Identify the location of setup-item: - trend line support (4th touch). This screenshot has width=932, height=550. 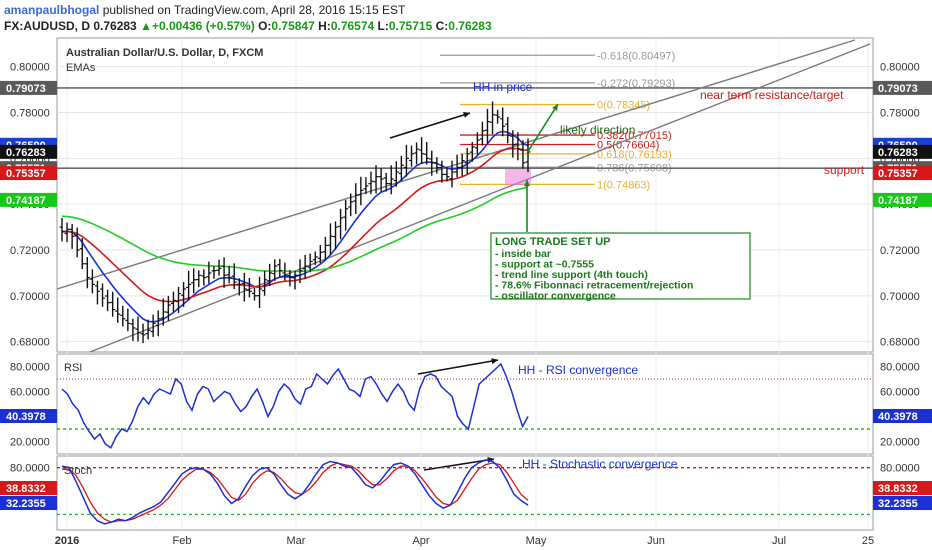
(571, 275).